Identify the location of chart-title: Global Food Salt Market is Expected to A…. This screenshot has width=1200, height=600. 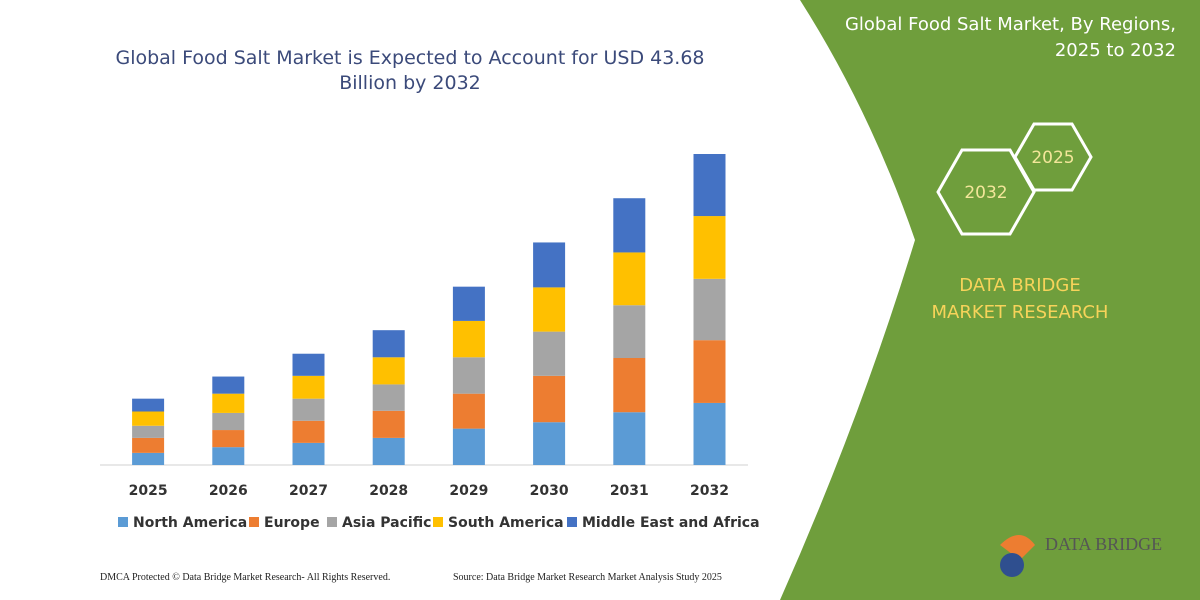
(410, 70).